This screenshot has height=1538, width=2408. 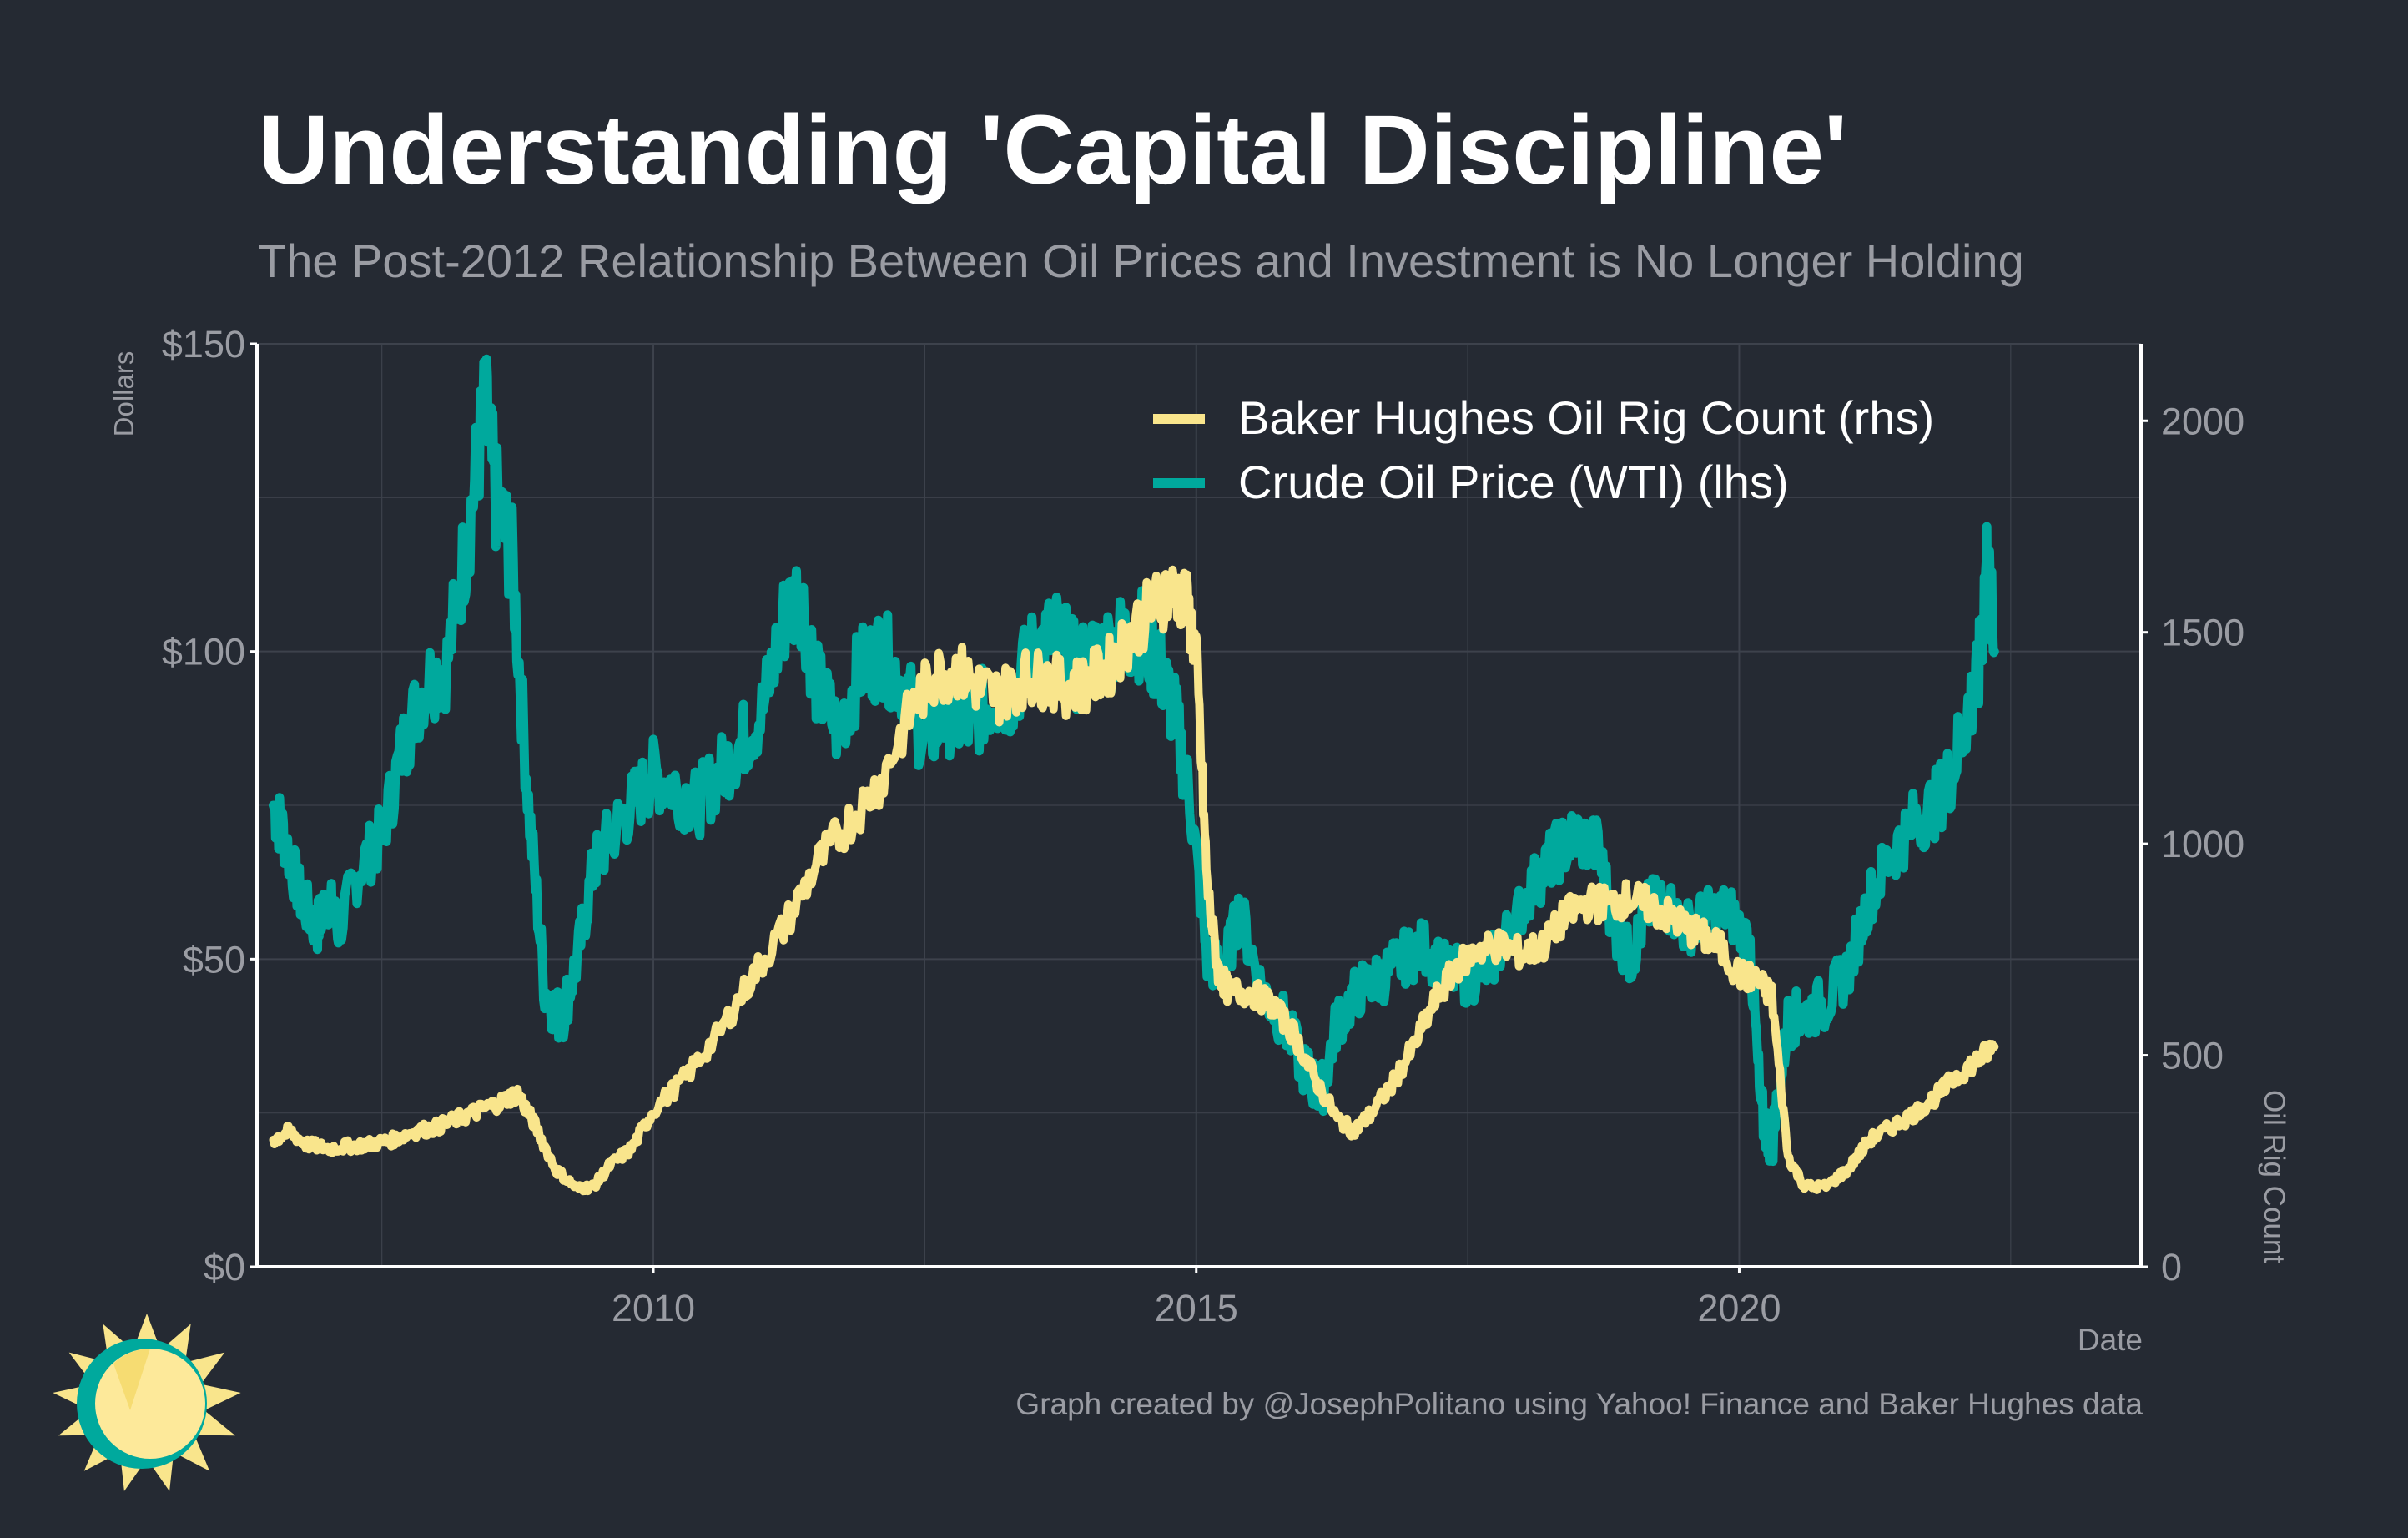 I want to click on y-left-tick-label: $0, so click(x=224, y=1267).